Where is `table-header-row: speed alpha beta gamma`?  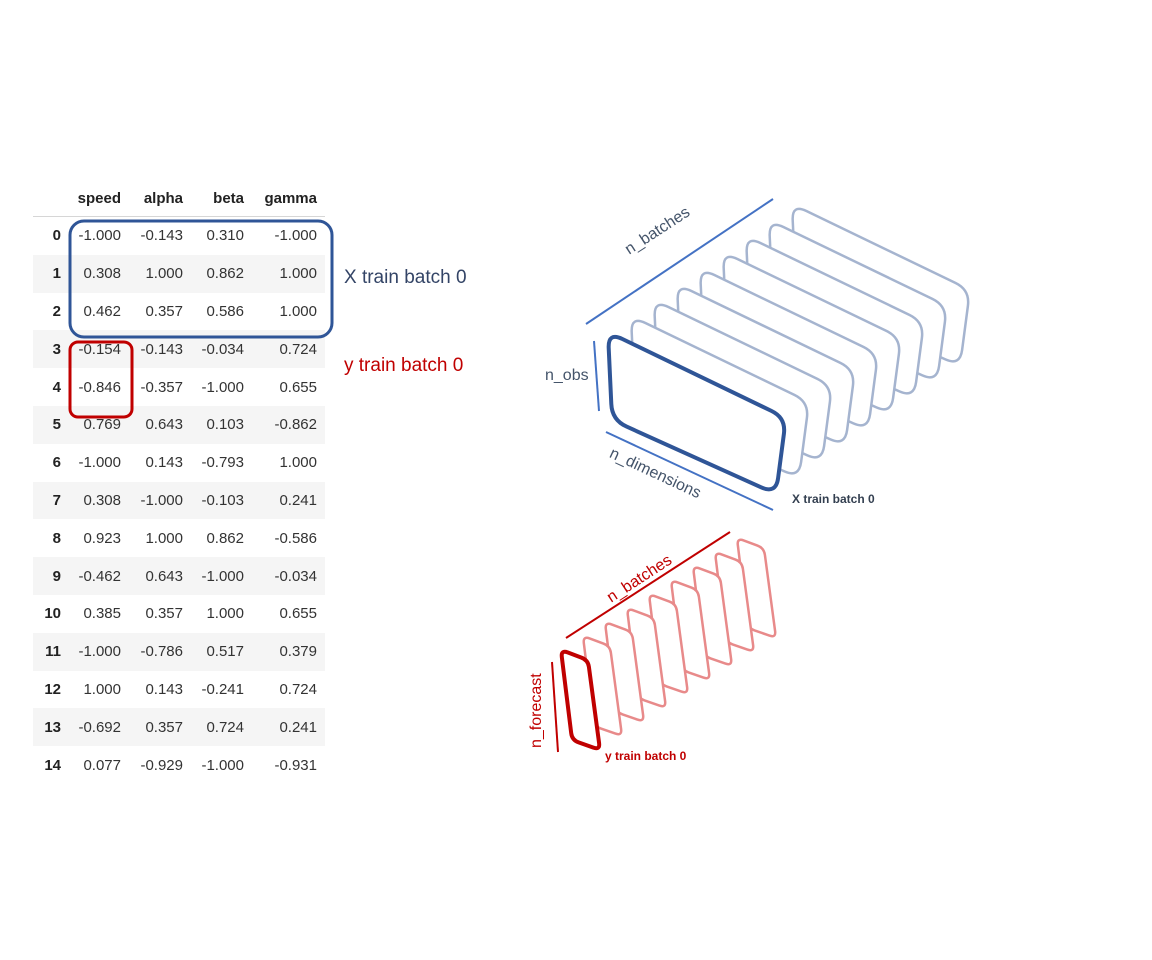 table-header-row: speed alpha beta gamma is located at coordinates (179, 198).